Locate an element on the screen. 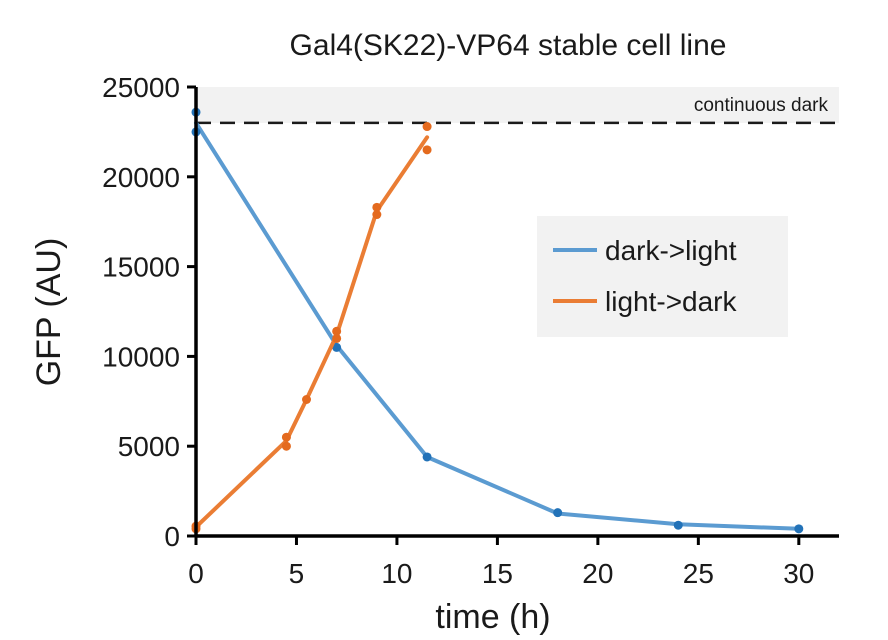  legend: dark->light light->dark is located at coordinates (662, 276).